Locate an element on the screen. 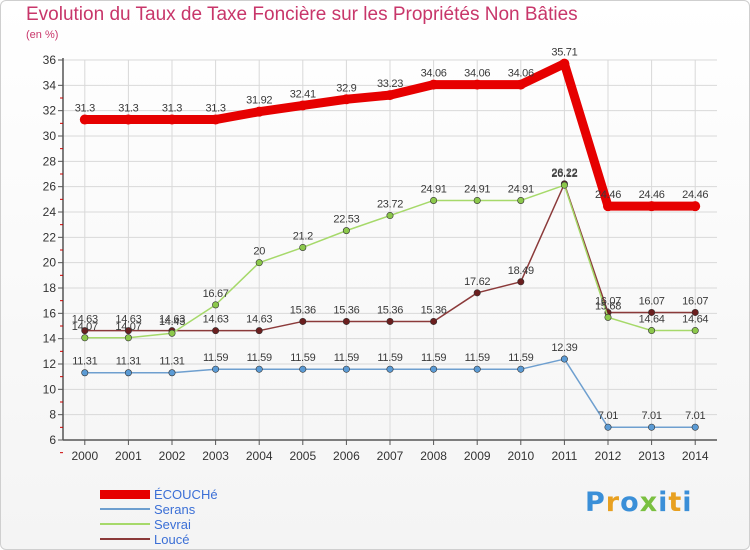 This screenshot has height=550, width=750. data-label: 32.9 is located at coordinates (346, 88).